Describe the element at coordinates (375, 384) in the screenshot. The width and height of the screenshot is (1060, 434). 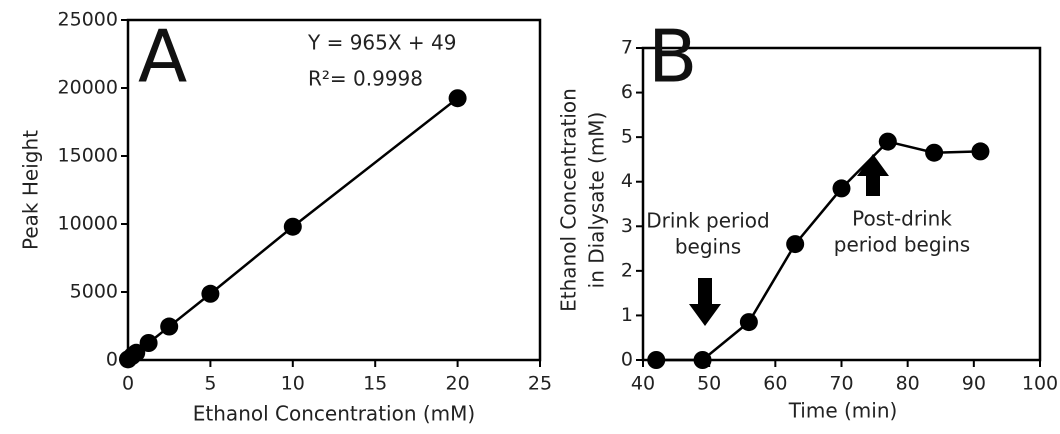
I see `x-tick-label: 15` at that location.